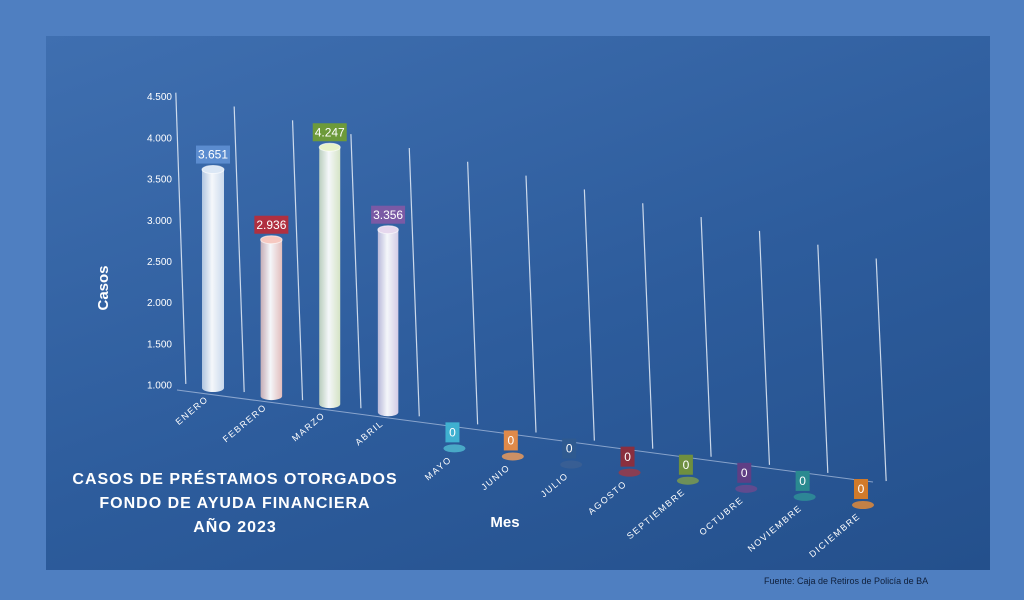  What do you see at coordinates (159, 344) in the screenshot?
I see `y-tick-label: 1.500` at bounding box center [159, 344].